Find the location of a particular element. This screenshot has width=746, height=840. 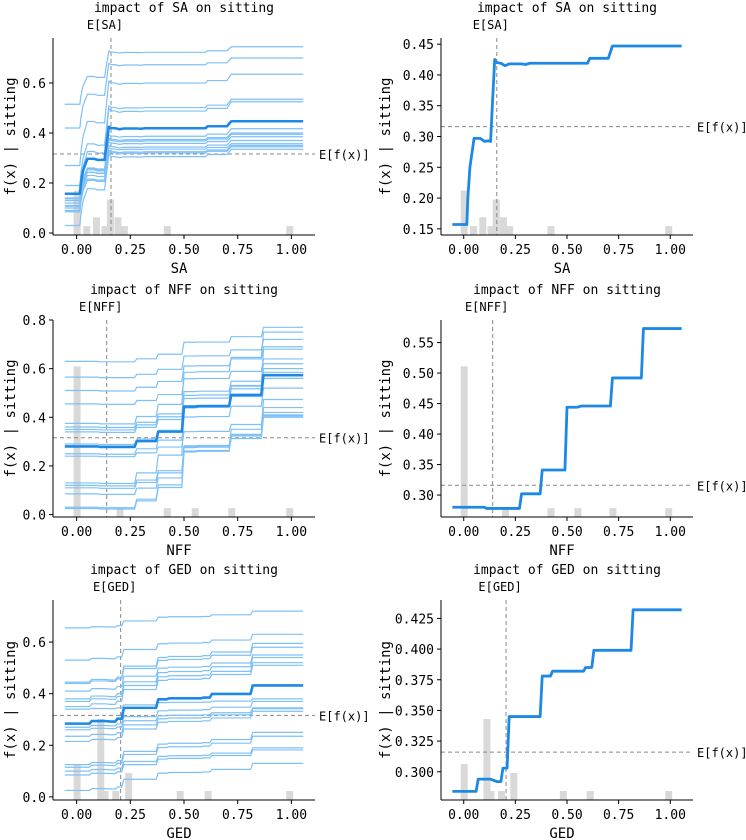

y-tick-label: 0.50 is located at coordinates (418, 374).